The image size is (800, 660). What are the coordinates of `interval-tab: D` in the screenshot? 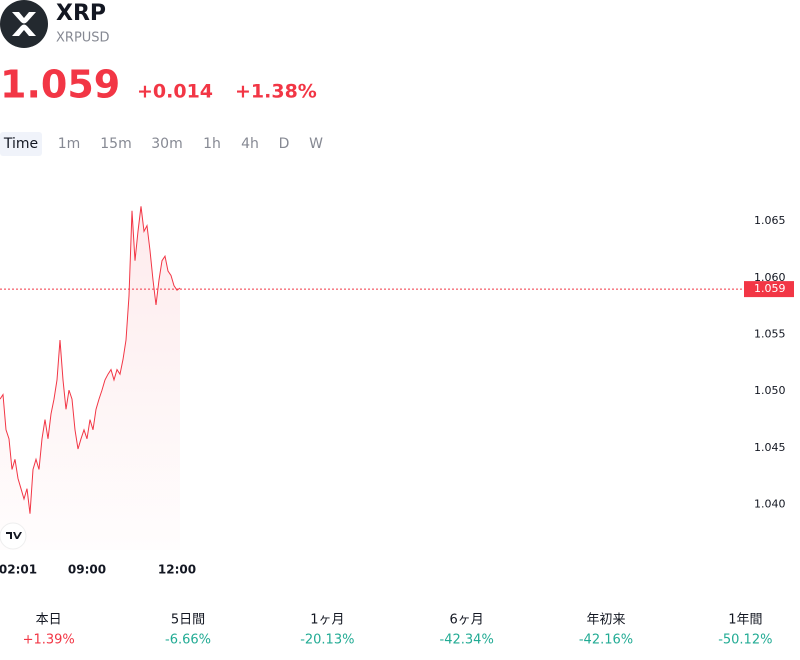 It's located at (284, 144).